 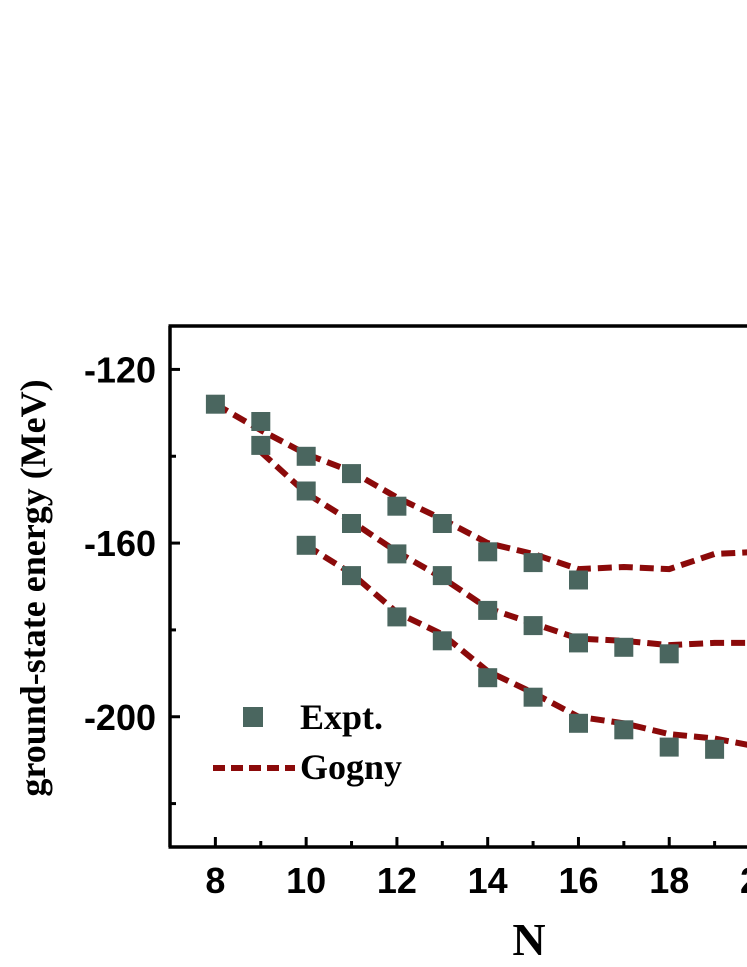 I want to click on x-tick-label: 18, so click(x=669, y=880).